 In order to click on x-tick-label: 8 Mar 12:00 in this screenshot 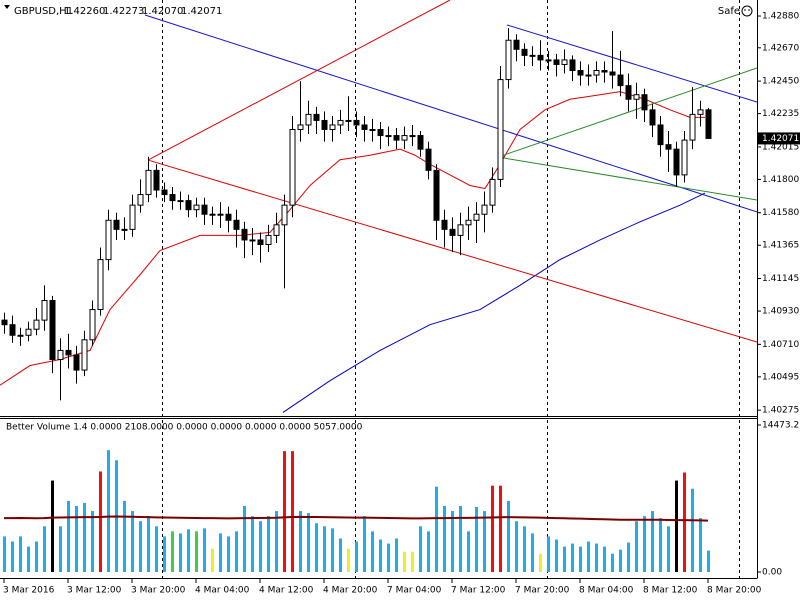, I will do `click(670, 591)`.